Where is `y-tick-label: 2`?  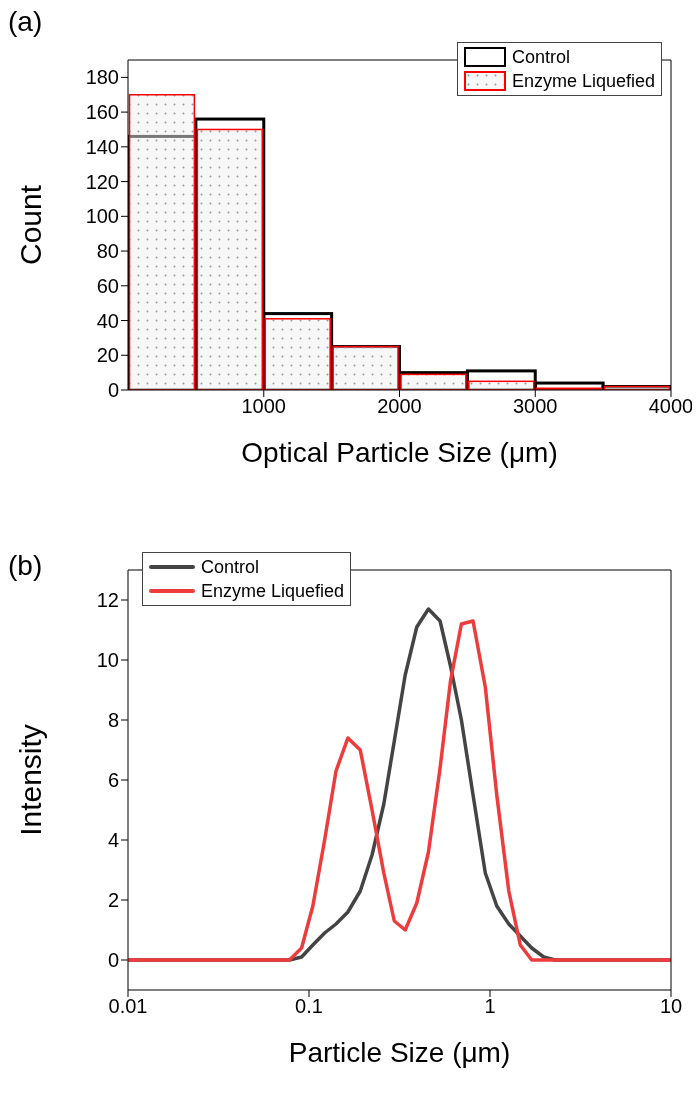 y-tick-label: 2 is located at coordinates (113, 900).